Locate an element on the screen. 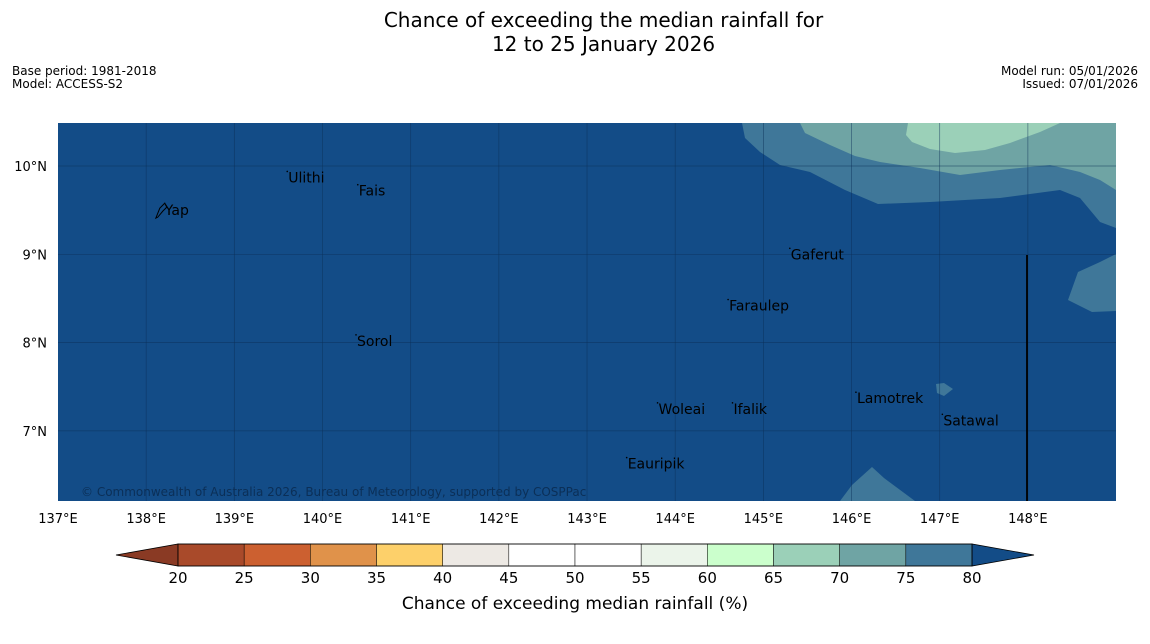 The width and height of the screenshot is (1150, 644). colorbar-tick-label: 45 is located at coordinates (508, 578).